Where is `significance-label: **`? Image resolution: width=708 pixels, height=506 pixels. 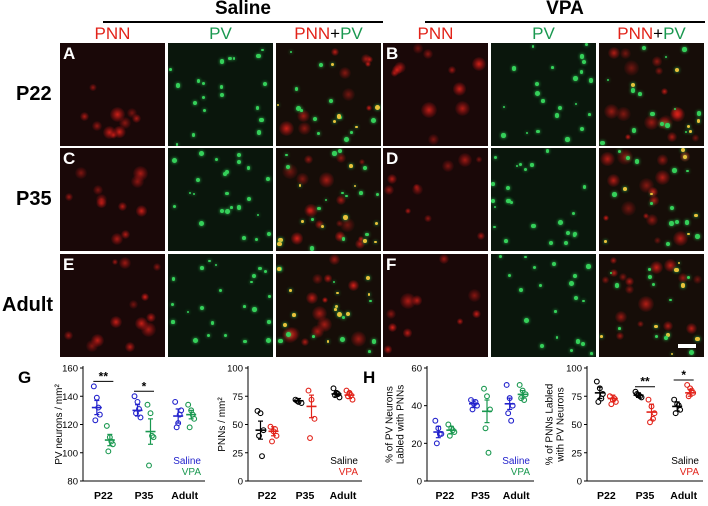 significance-label: ** is located at coordinates (645, 382).